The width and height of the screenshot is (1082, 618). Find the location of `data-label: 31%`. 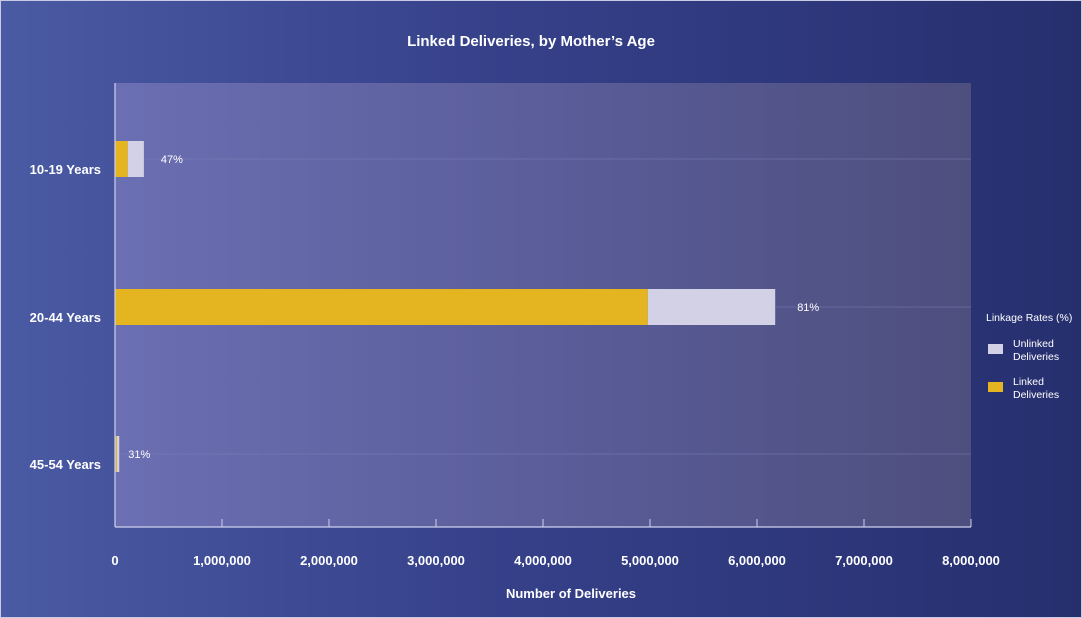

data-label: 31% is located at coordinates (139, 455).